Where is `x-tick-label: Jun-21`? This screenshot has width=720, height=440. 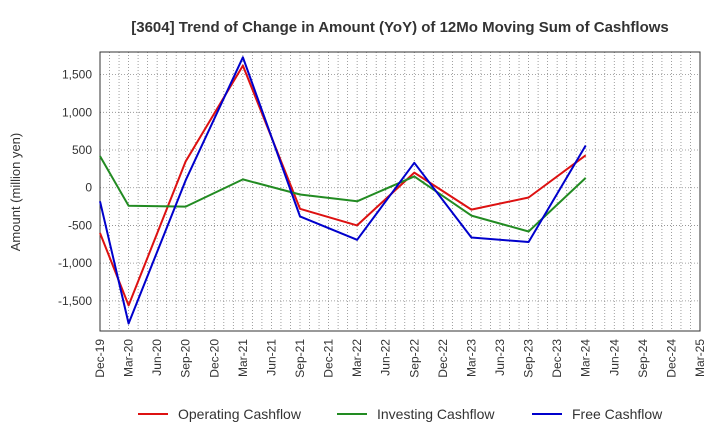 x-tick-label: Jun-21 is located at coordinates (271, 357).